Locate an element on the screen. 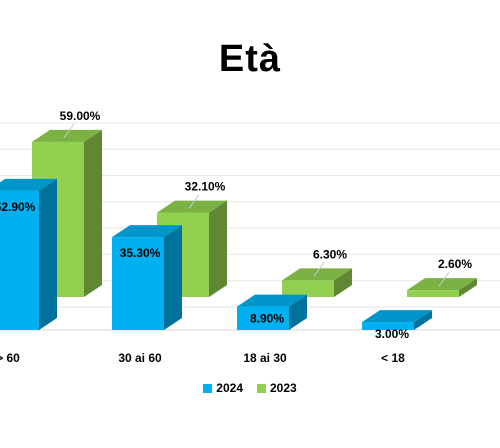 The image size is (500, 448). legend-item-2023: 2023 is located at coordinates (277, 388).